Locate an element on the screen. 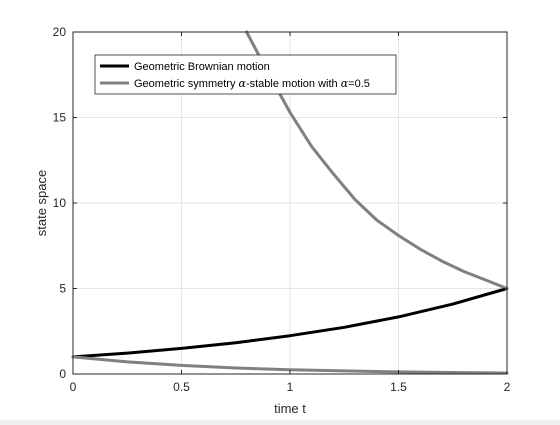  y-tick-label: 5 is located at coordinates (62, 289).